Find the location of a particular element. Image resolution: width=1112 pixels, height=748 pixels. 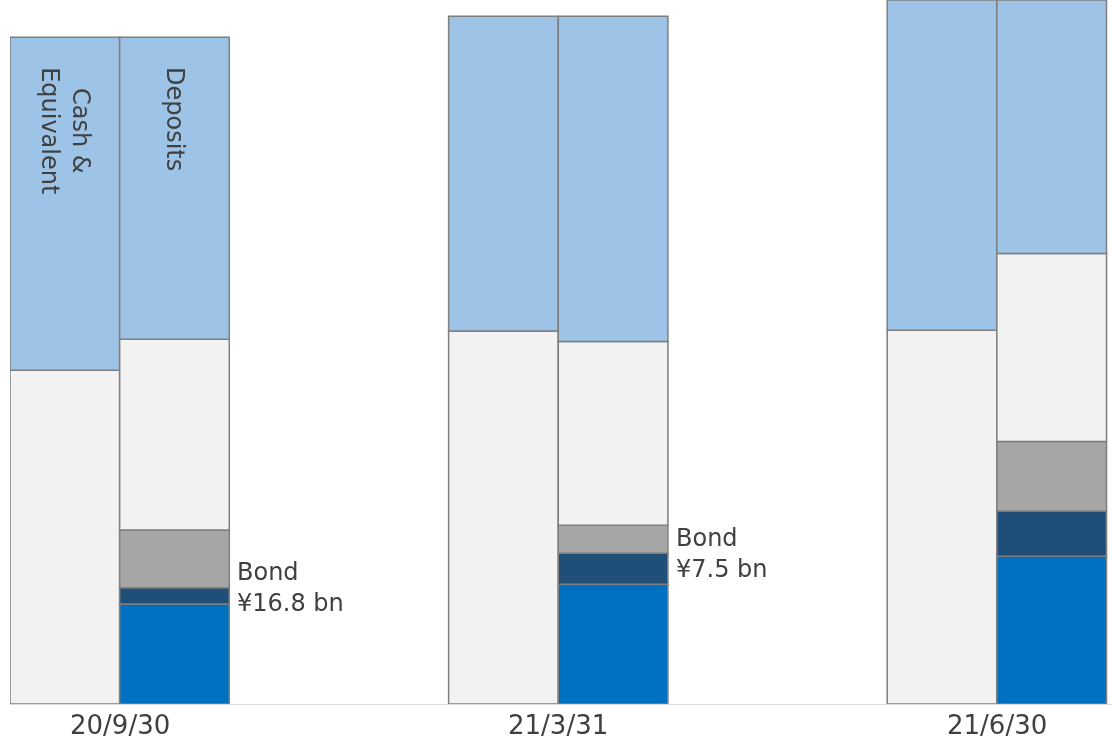

text: 20/9/30 is located at coordinates (120, 725).